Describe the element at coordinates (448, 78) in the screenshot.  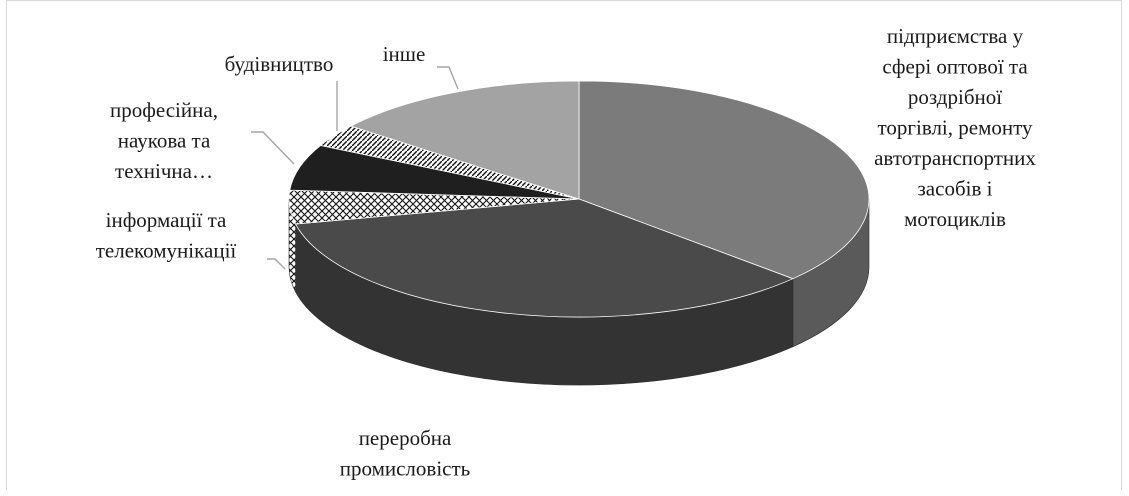
I see `leader-line-other` at that location.